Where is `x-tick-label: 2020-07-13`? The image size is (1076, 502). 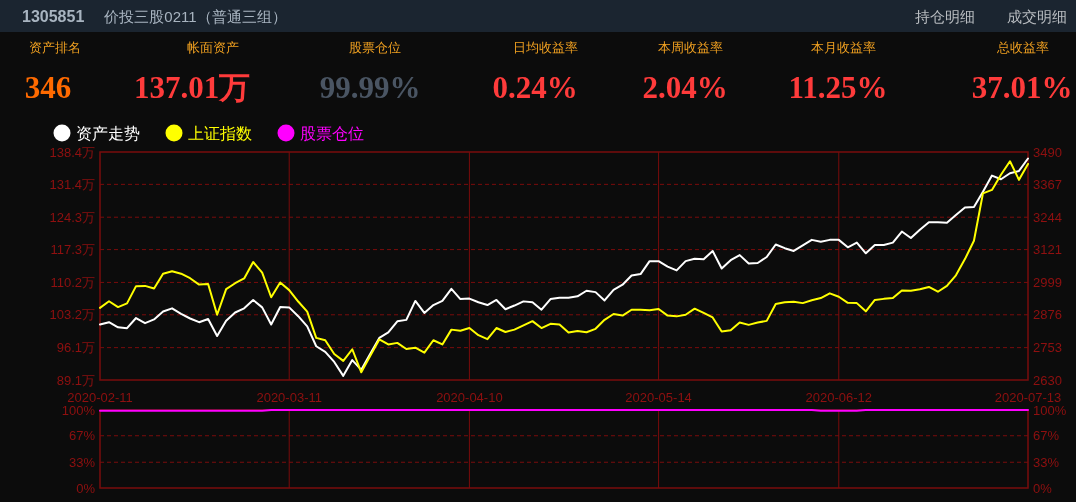
x-tick-label: 2020-07-13 is located at coordinates (1028, 397).